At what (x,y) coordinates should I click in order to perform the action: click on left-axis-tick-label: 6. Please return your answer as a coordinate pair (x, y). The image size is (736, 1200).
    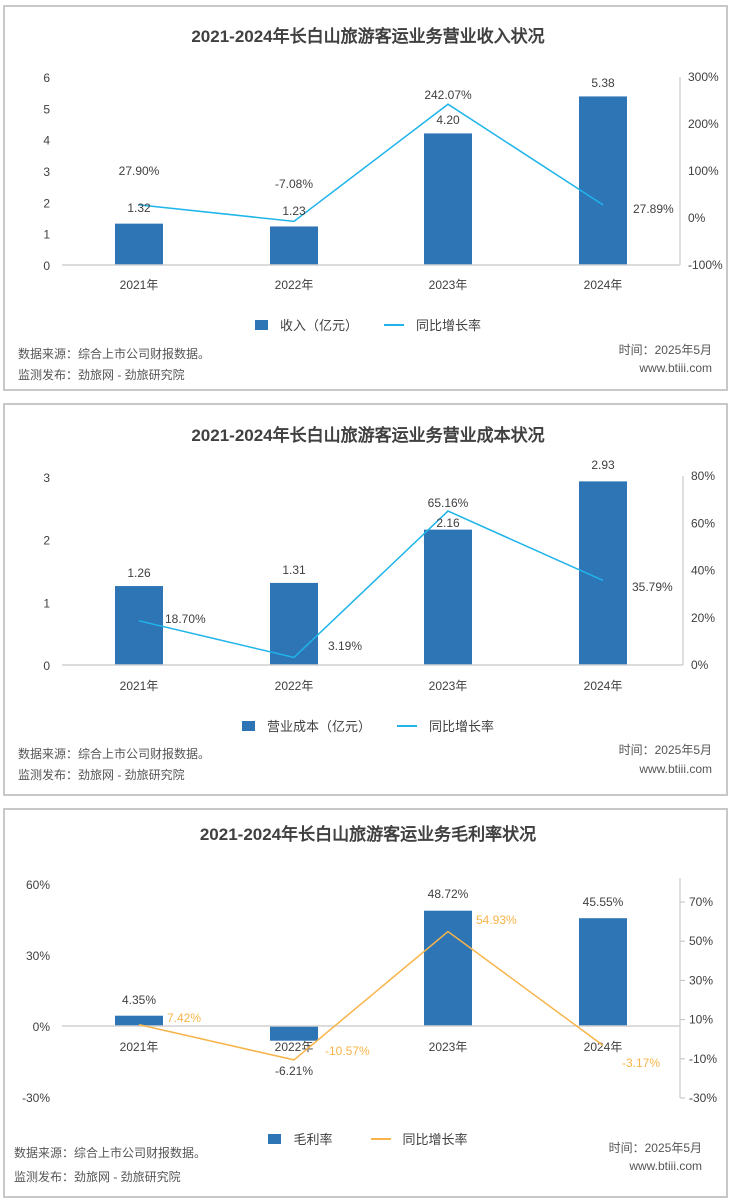
    Looking at the image, I should click on (46, 78).